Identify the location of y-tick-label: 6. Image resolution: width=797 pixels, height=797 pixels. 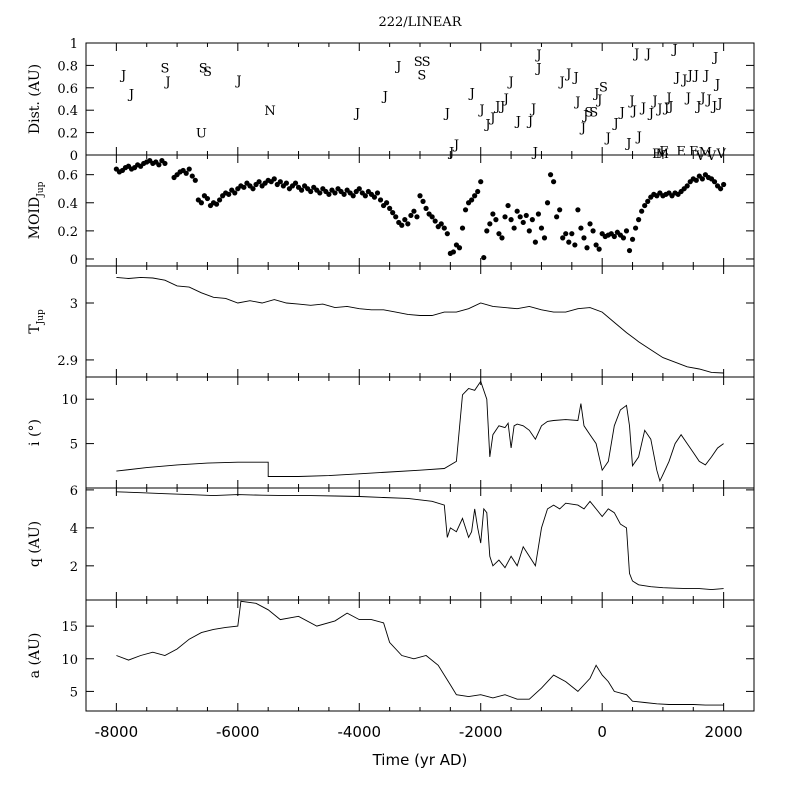
(74, 491).